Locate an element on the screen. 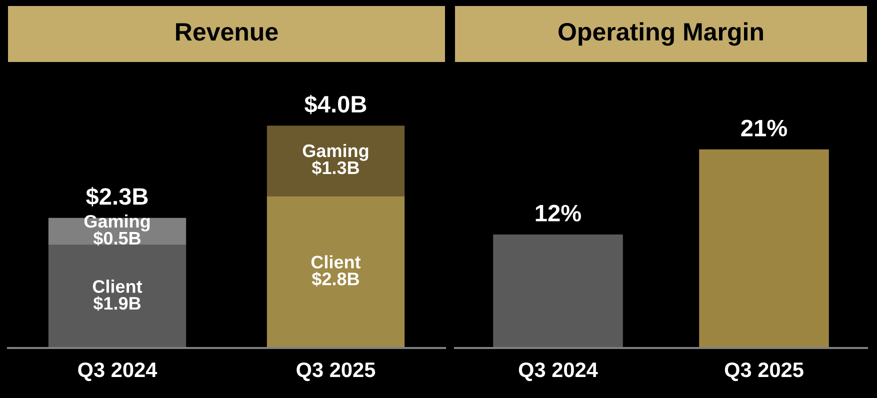 The height and width of the screenshot is (398, 877). series-label: Gaming is located at coordinates (117, 223).